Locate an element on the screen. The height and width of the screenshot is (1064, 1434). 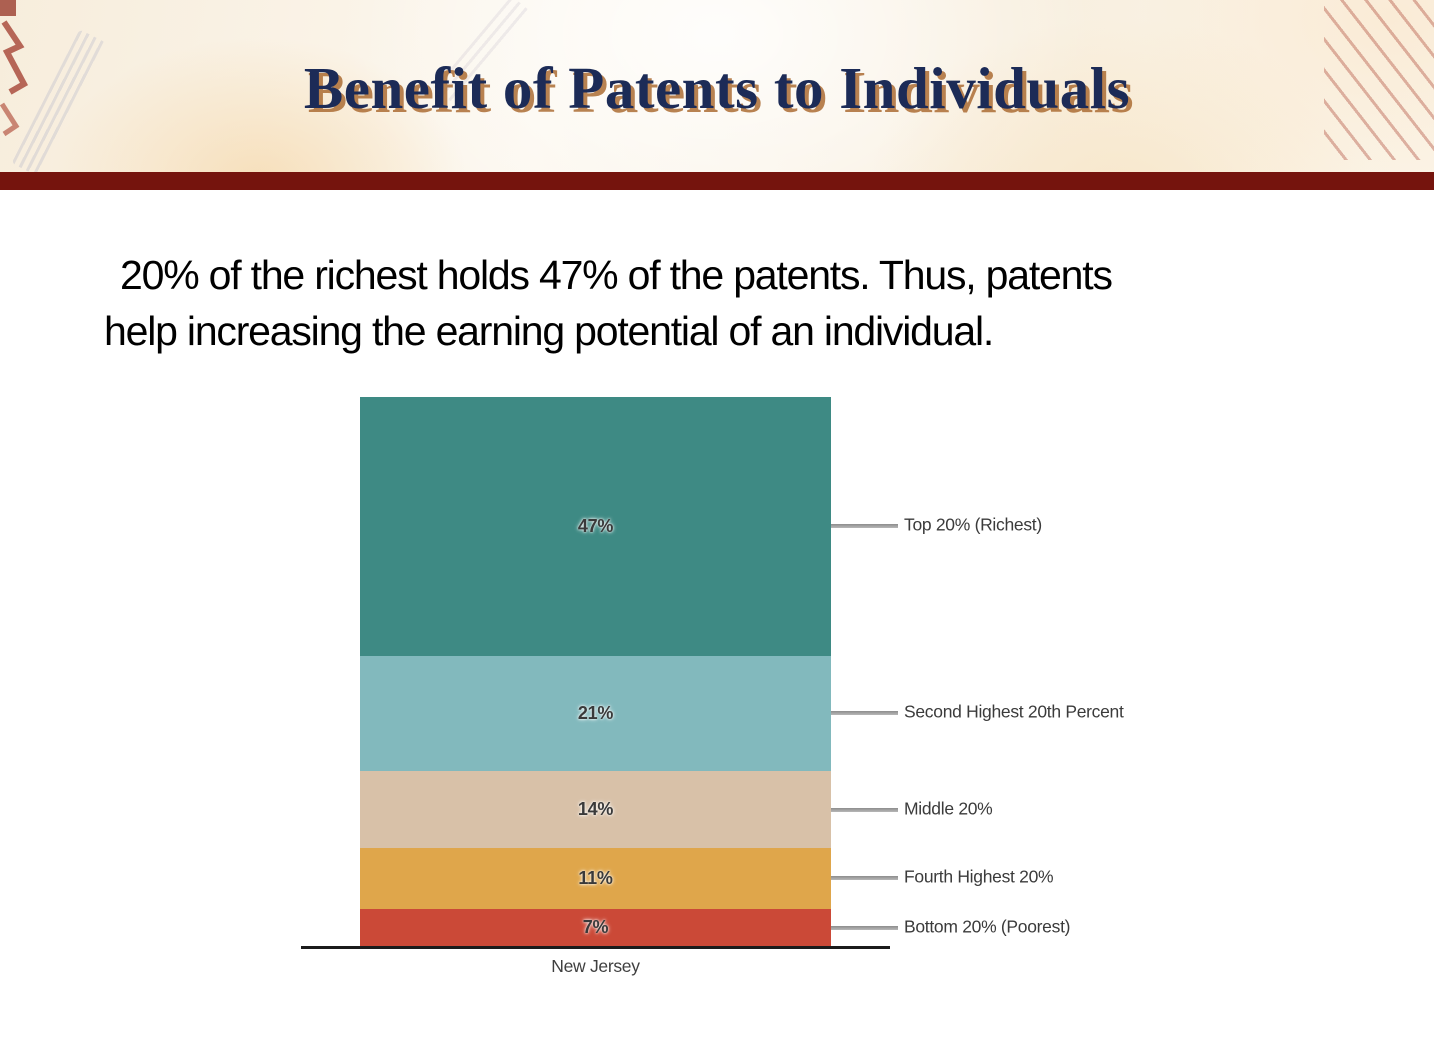
segment-value-label: 47% is located at coordinates (595, 525).